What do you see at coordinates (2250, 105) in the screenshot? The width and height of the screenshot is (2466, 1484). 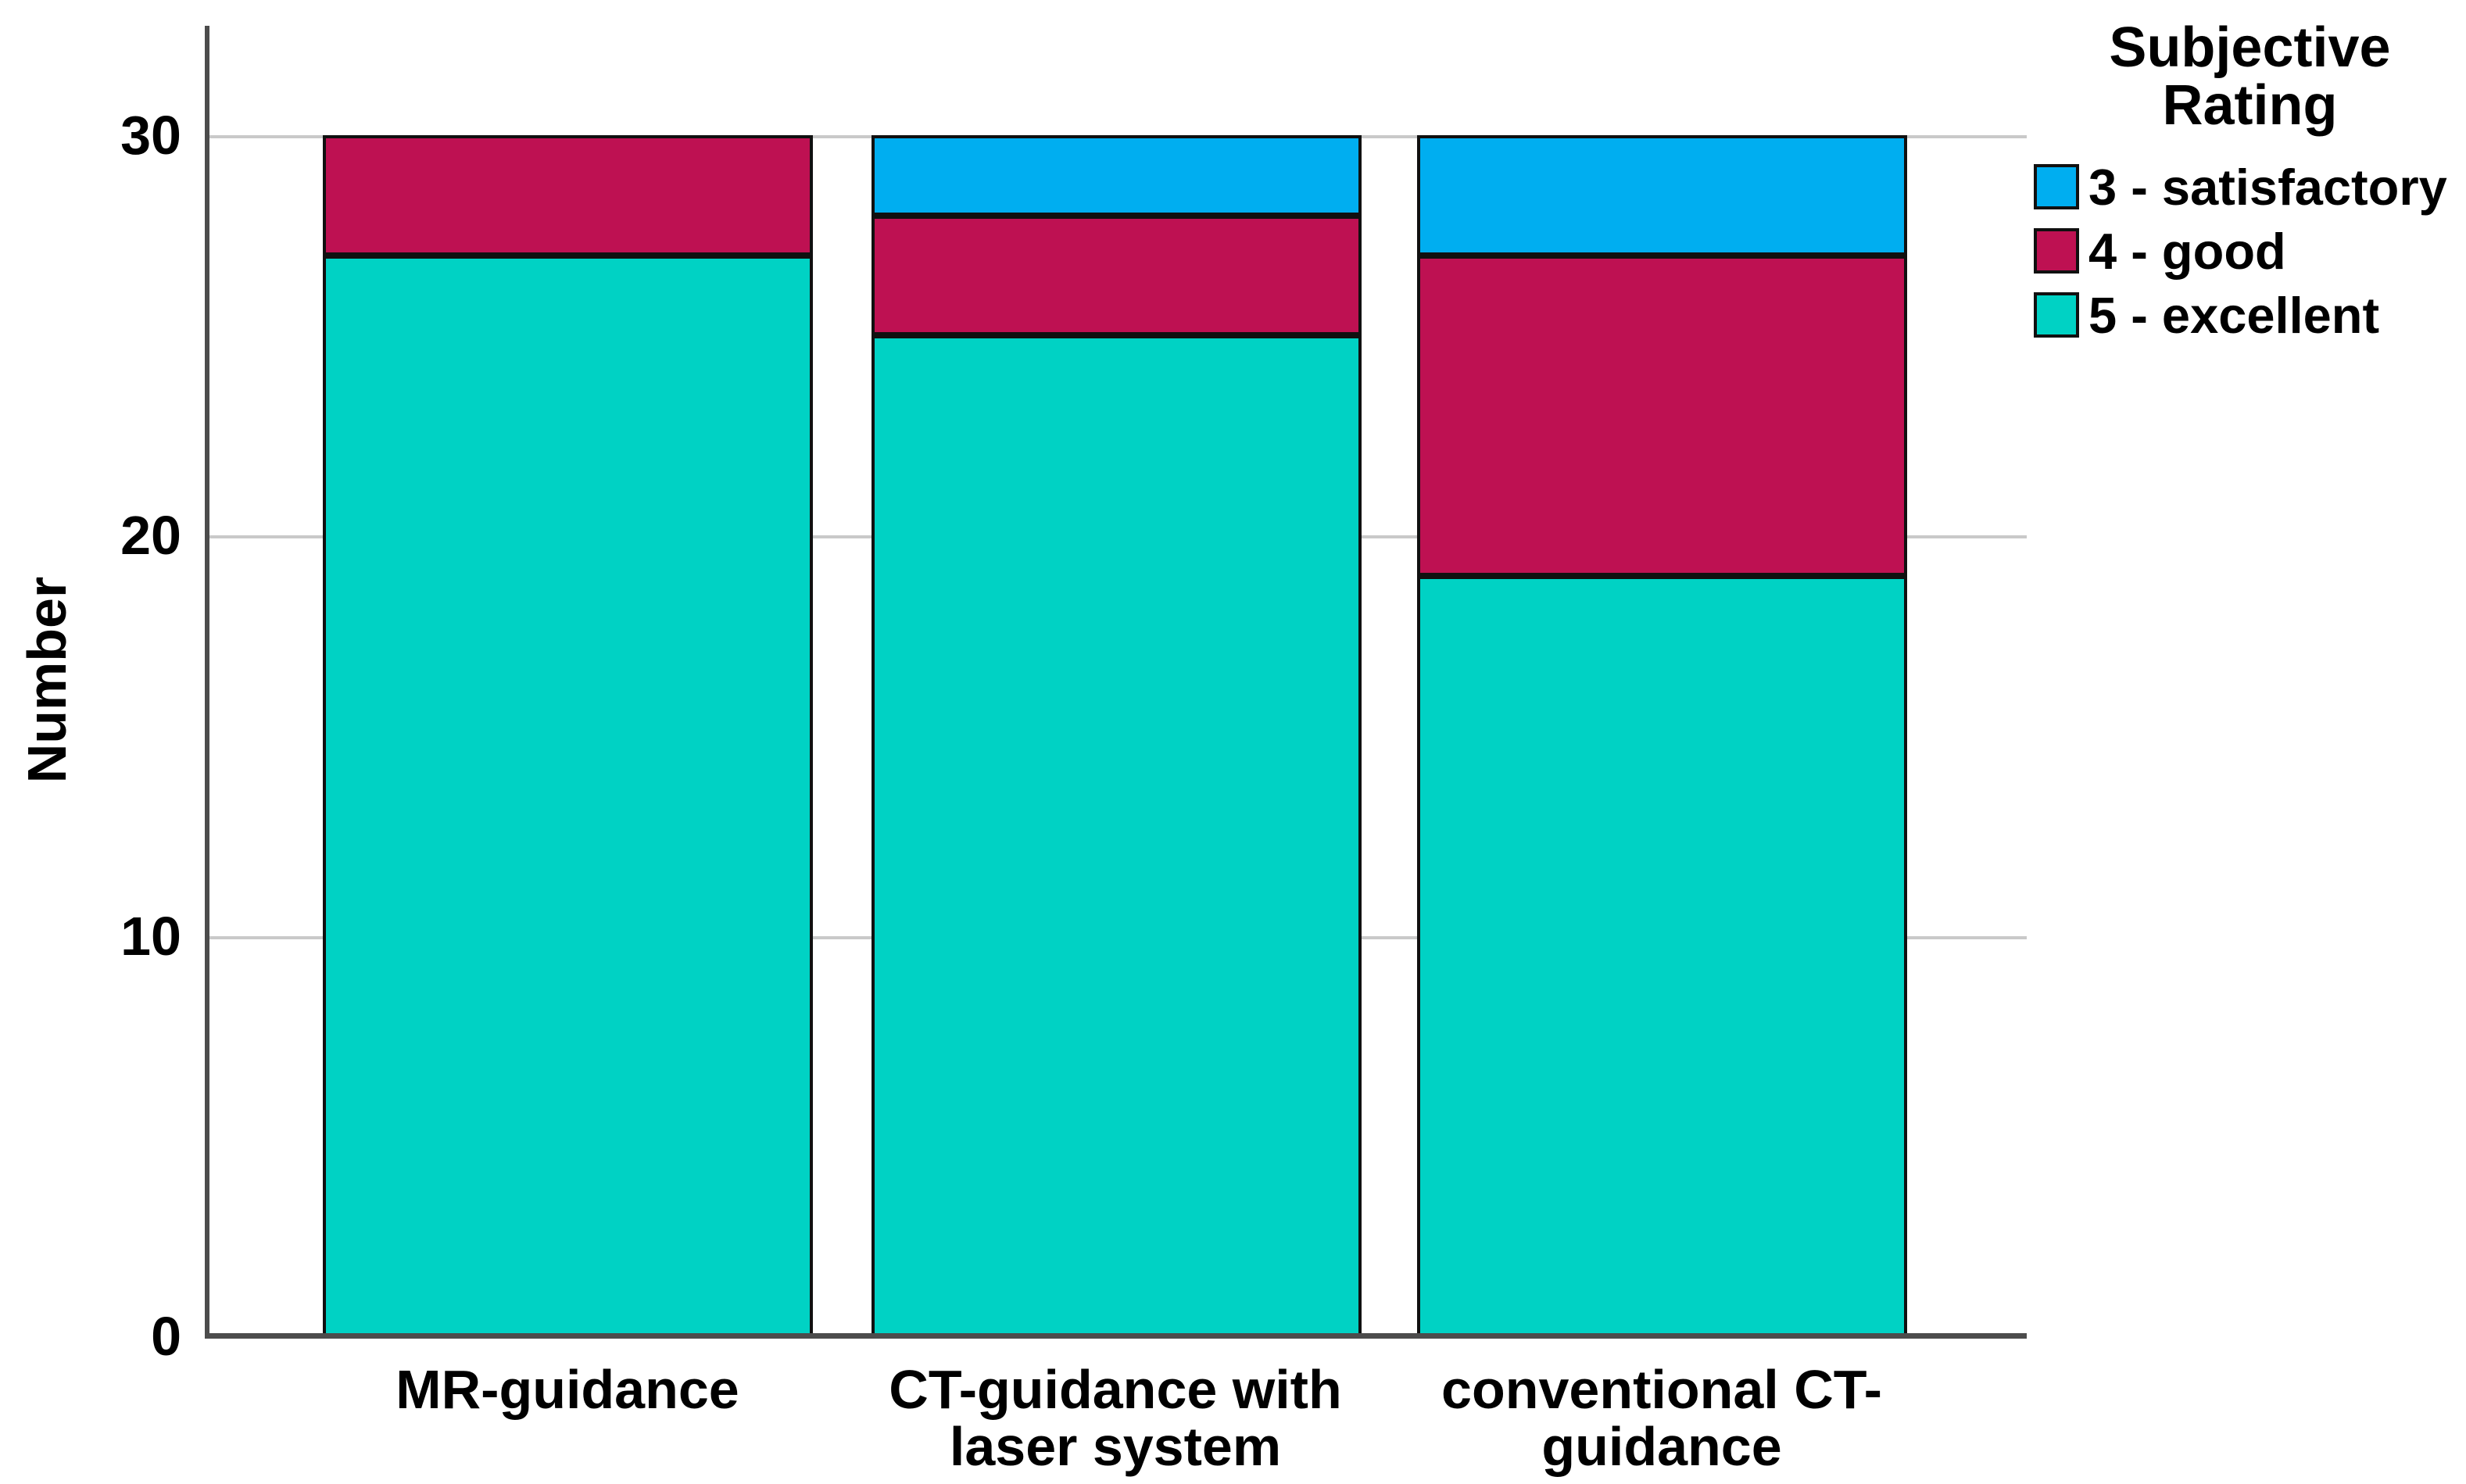 I see `legend-title-line: Rating` at bounding box center [2250, 105].